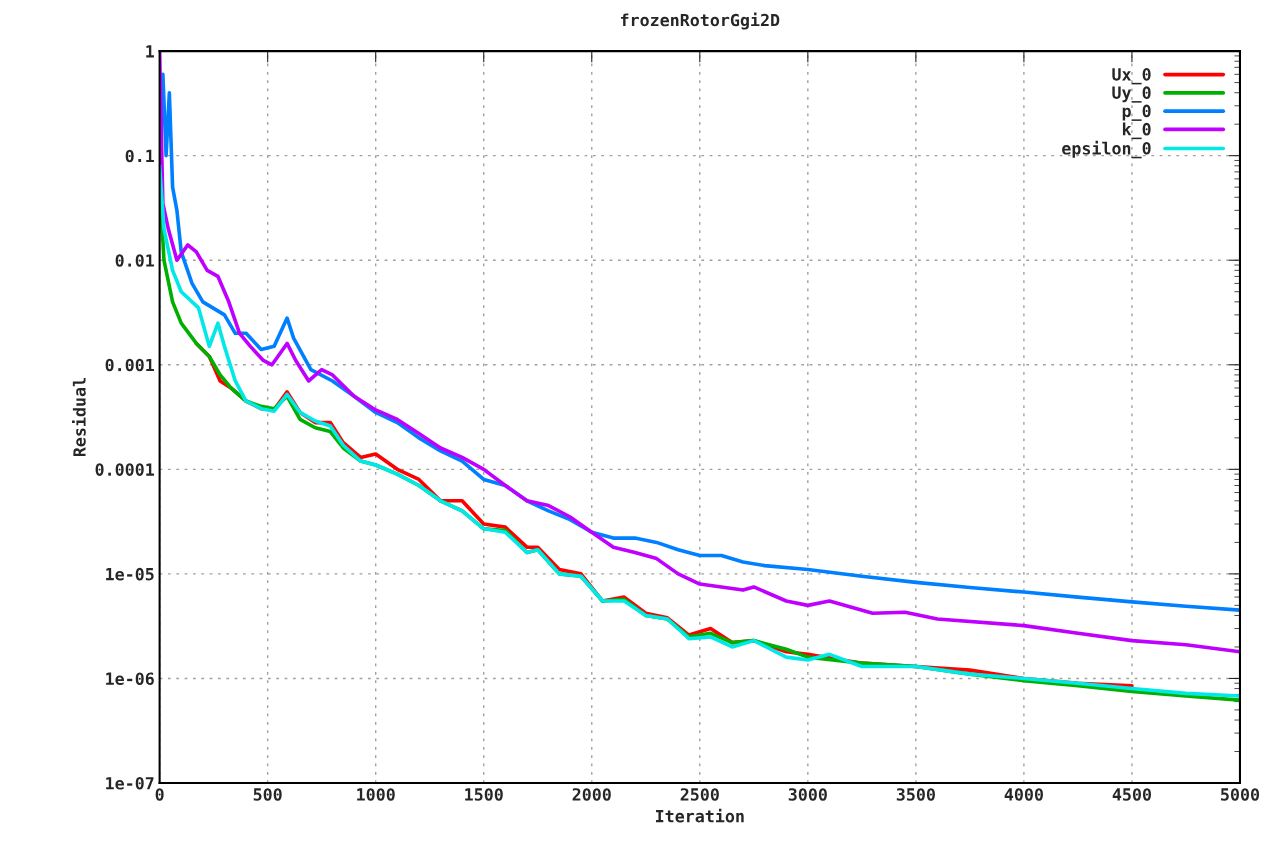 The height and width of the screenshot is (852, 1277). Describe the element at coordinates (134, 260) in the screenshot. I see `y-tick-label: 0.01` at that location.